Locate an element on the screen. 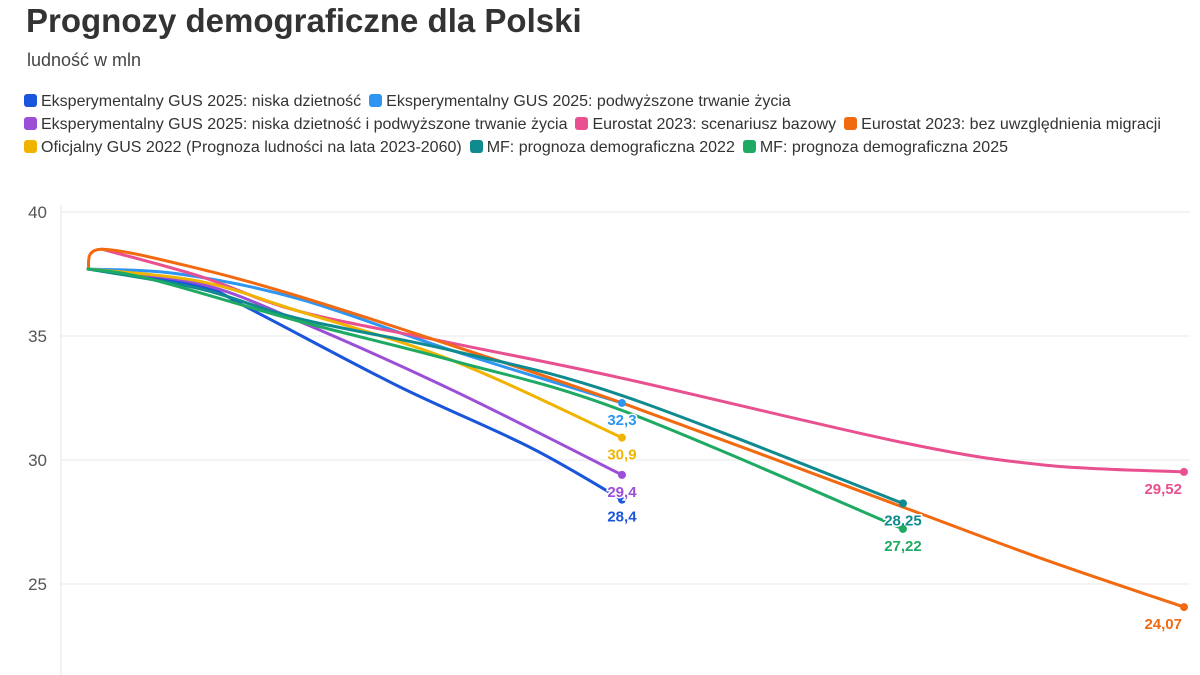 This screenshot has width=1200, height=675. legend-label: Eurostat 2023: scenariusz bazowy is located at coordinates (714, 124).